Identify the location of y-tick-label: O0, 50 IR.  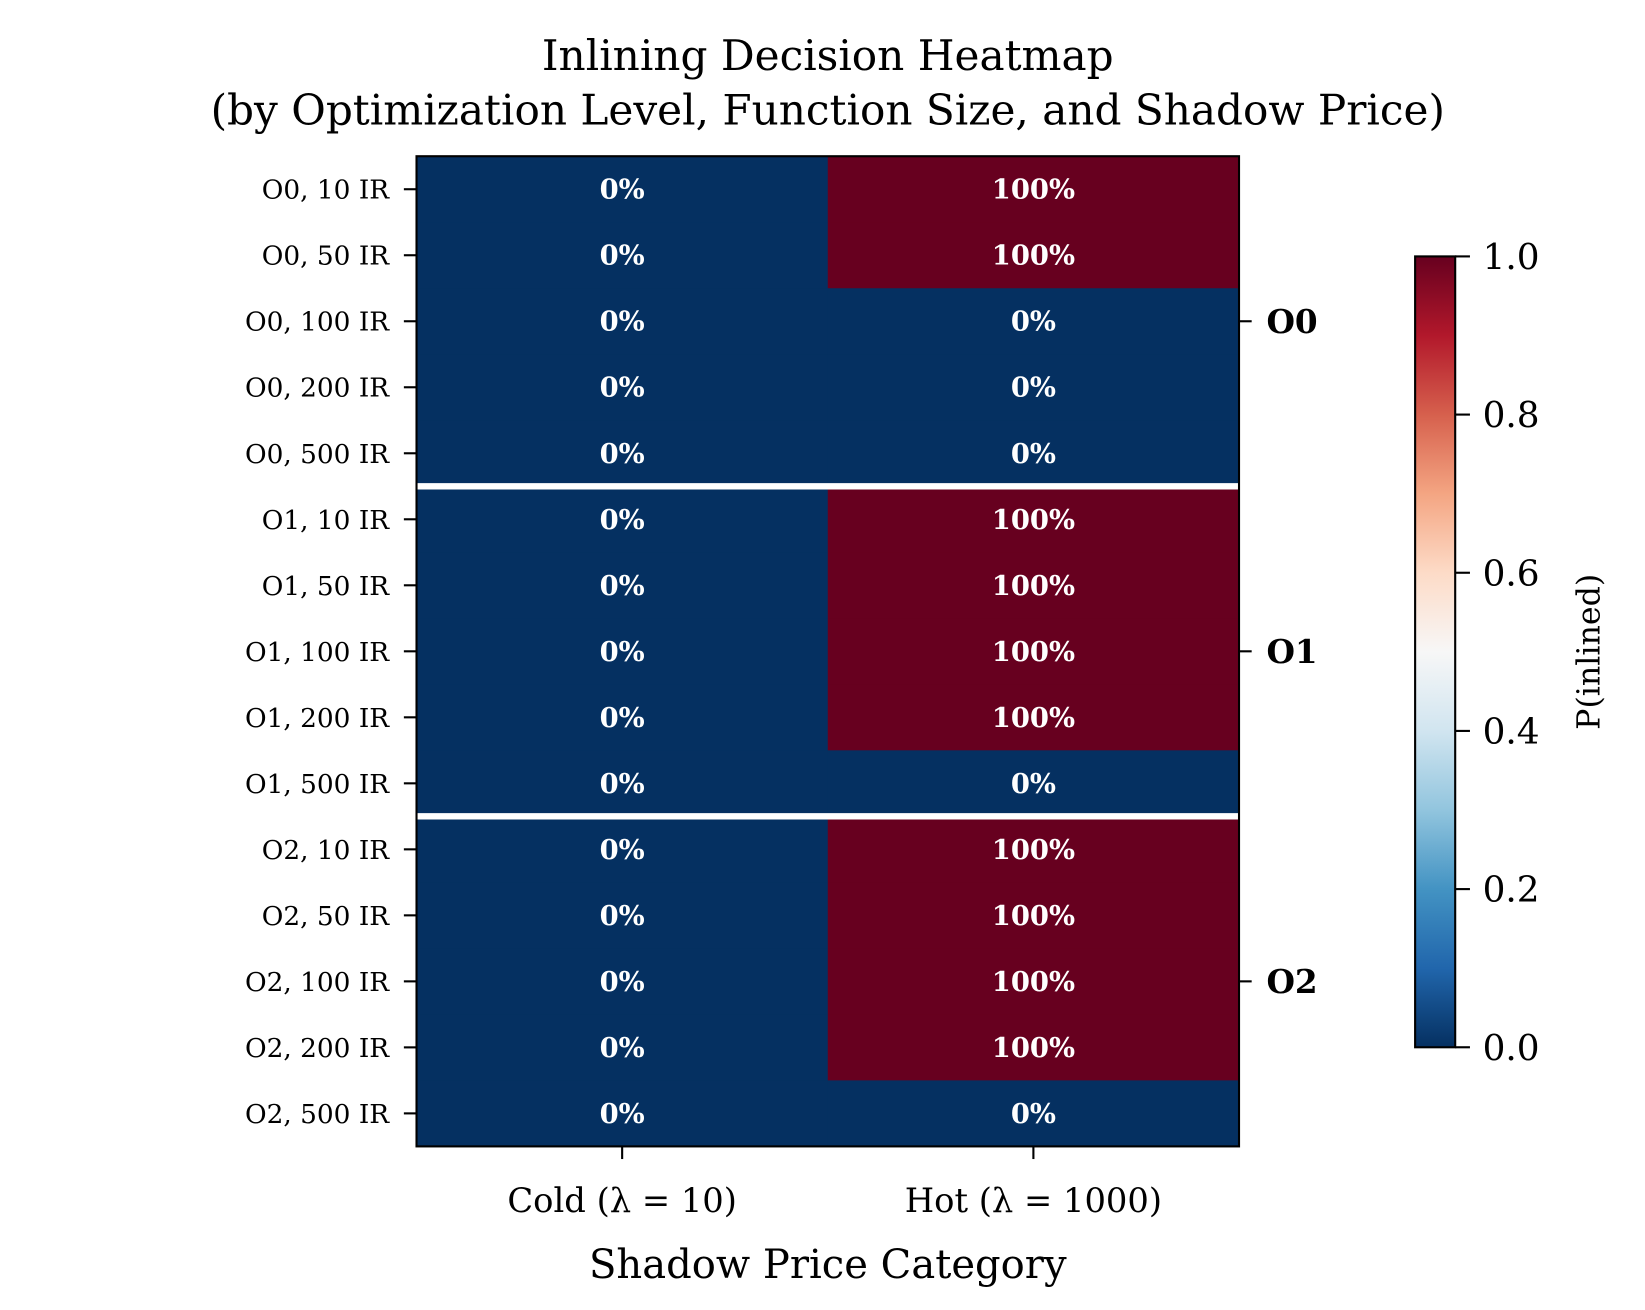
(326, 257).